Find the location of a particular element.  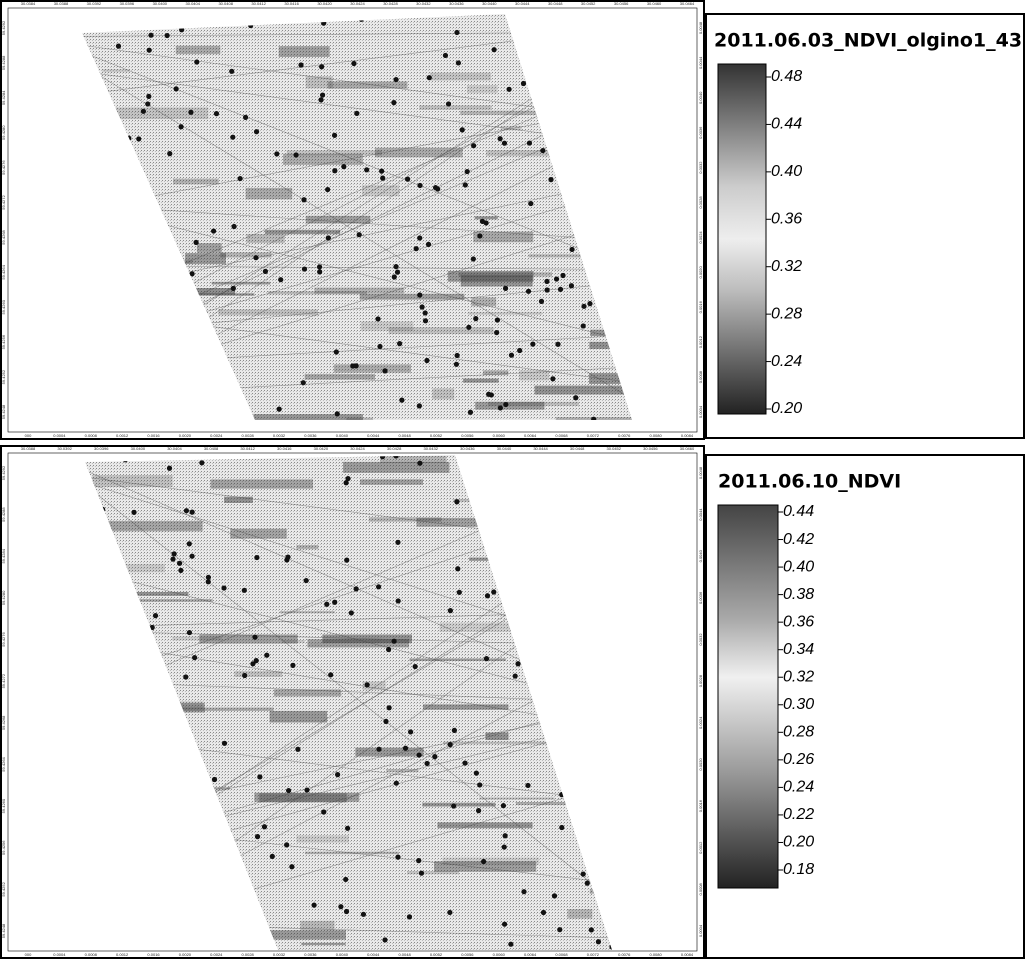

axis-tick-label: 0.0048 is located at coordinates (404, 954).